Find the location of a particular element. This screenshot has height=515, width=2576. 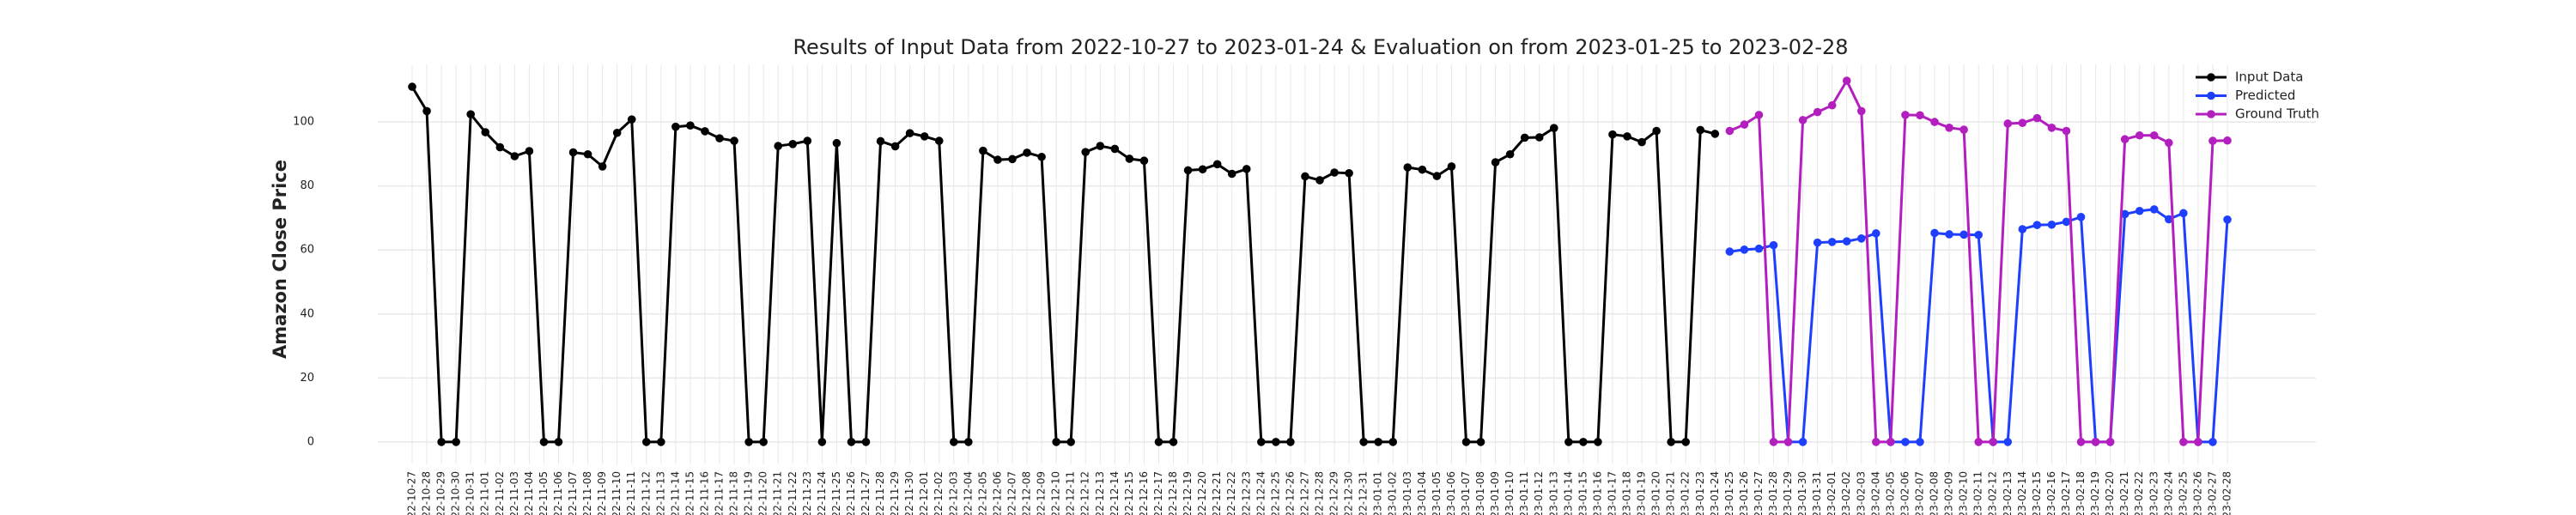

x-tick-label: 2023-01-25 is located at coordinates (1729, 493).